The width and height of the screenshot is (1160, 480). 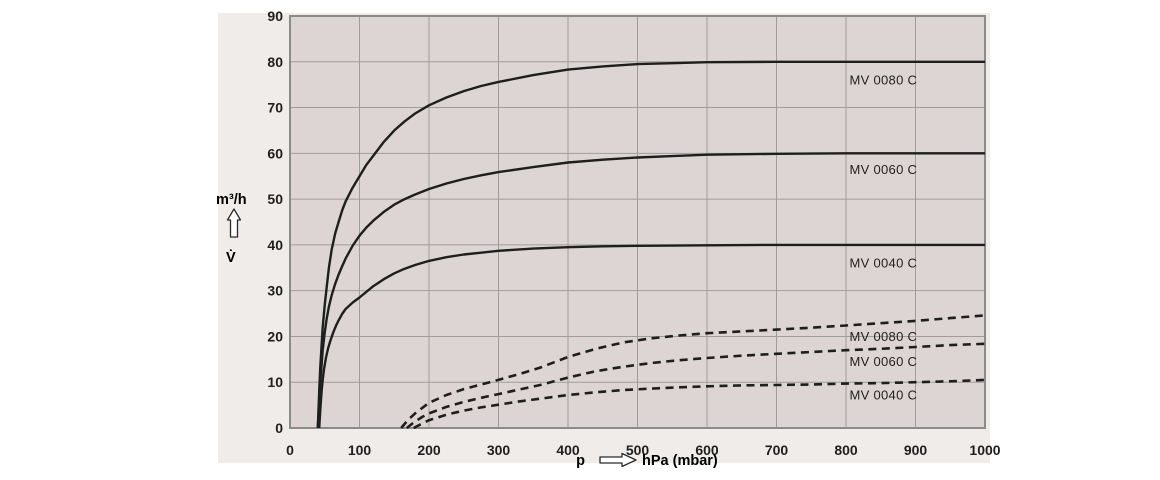 I want to click on y-axis-title: m³/h V̇, so click(x=231, y=229).